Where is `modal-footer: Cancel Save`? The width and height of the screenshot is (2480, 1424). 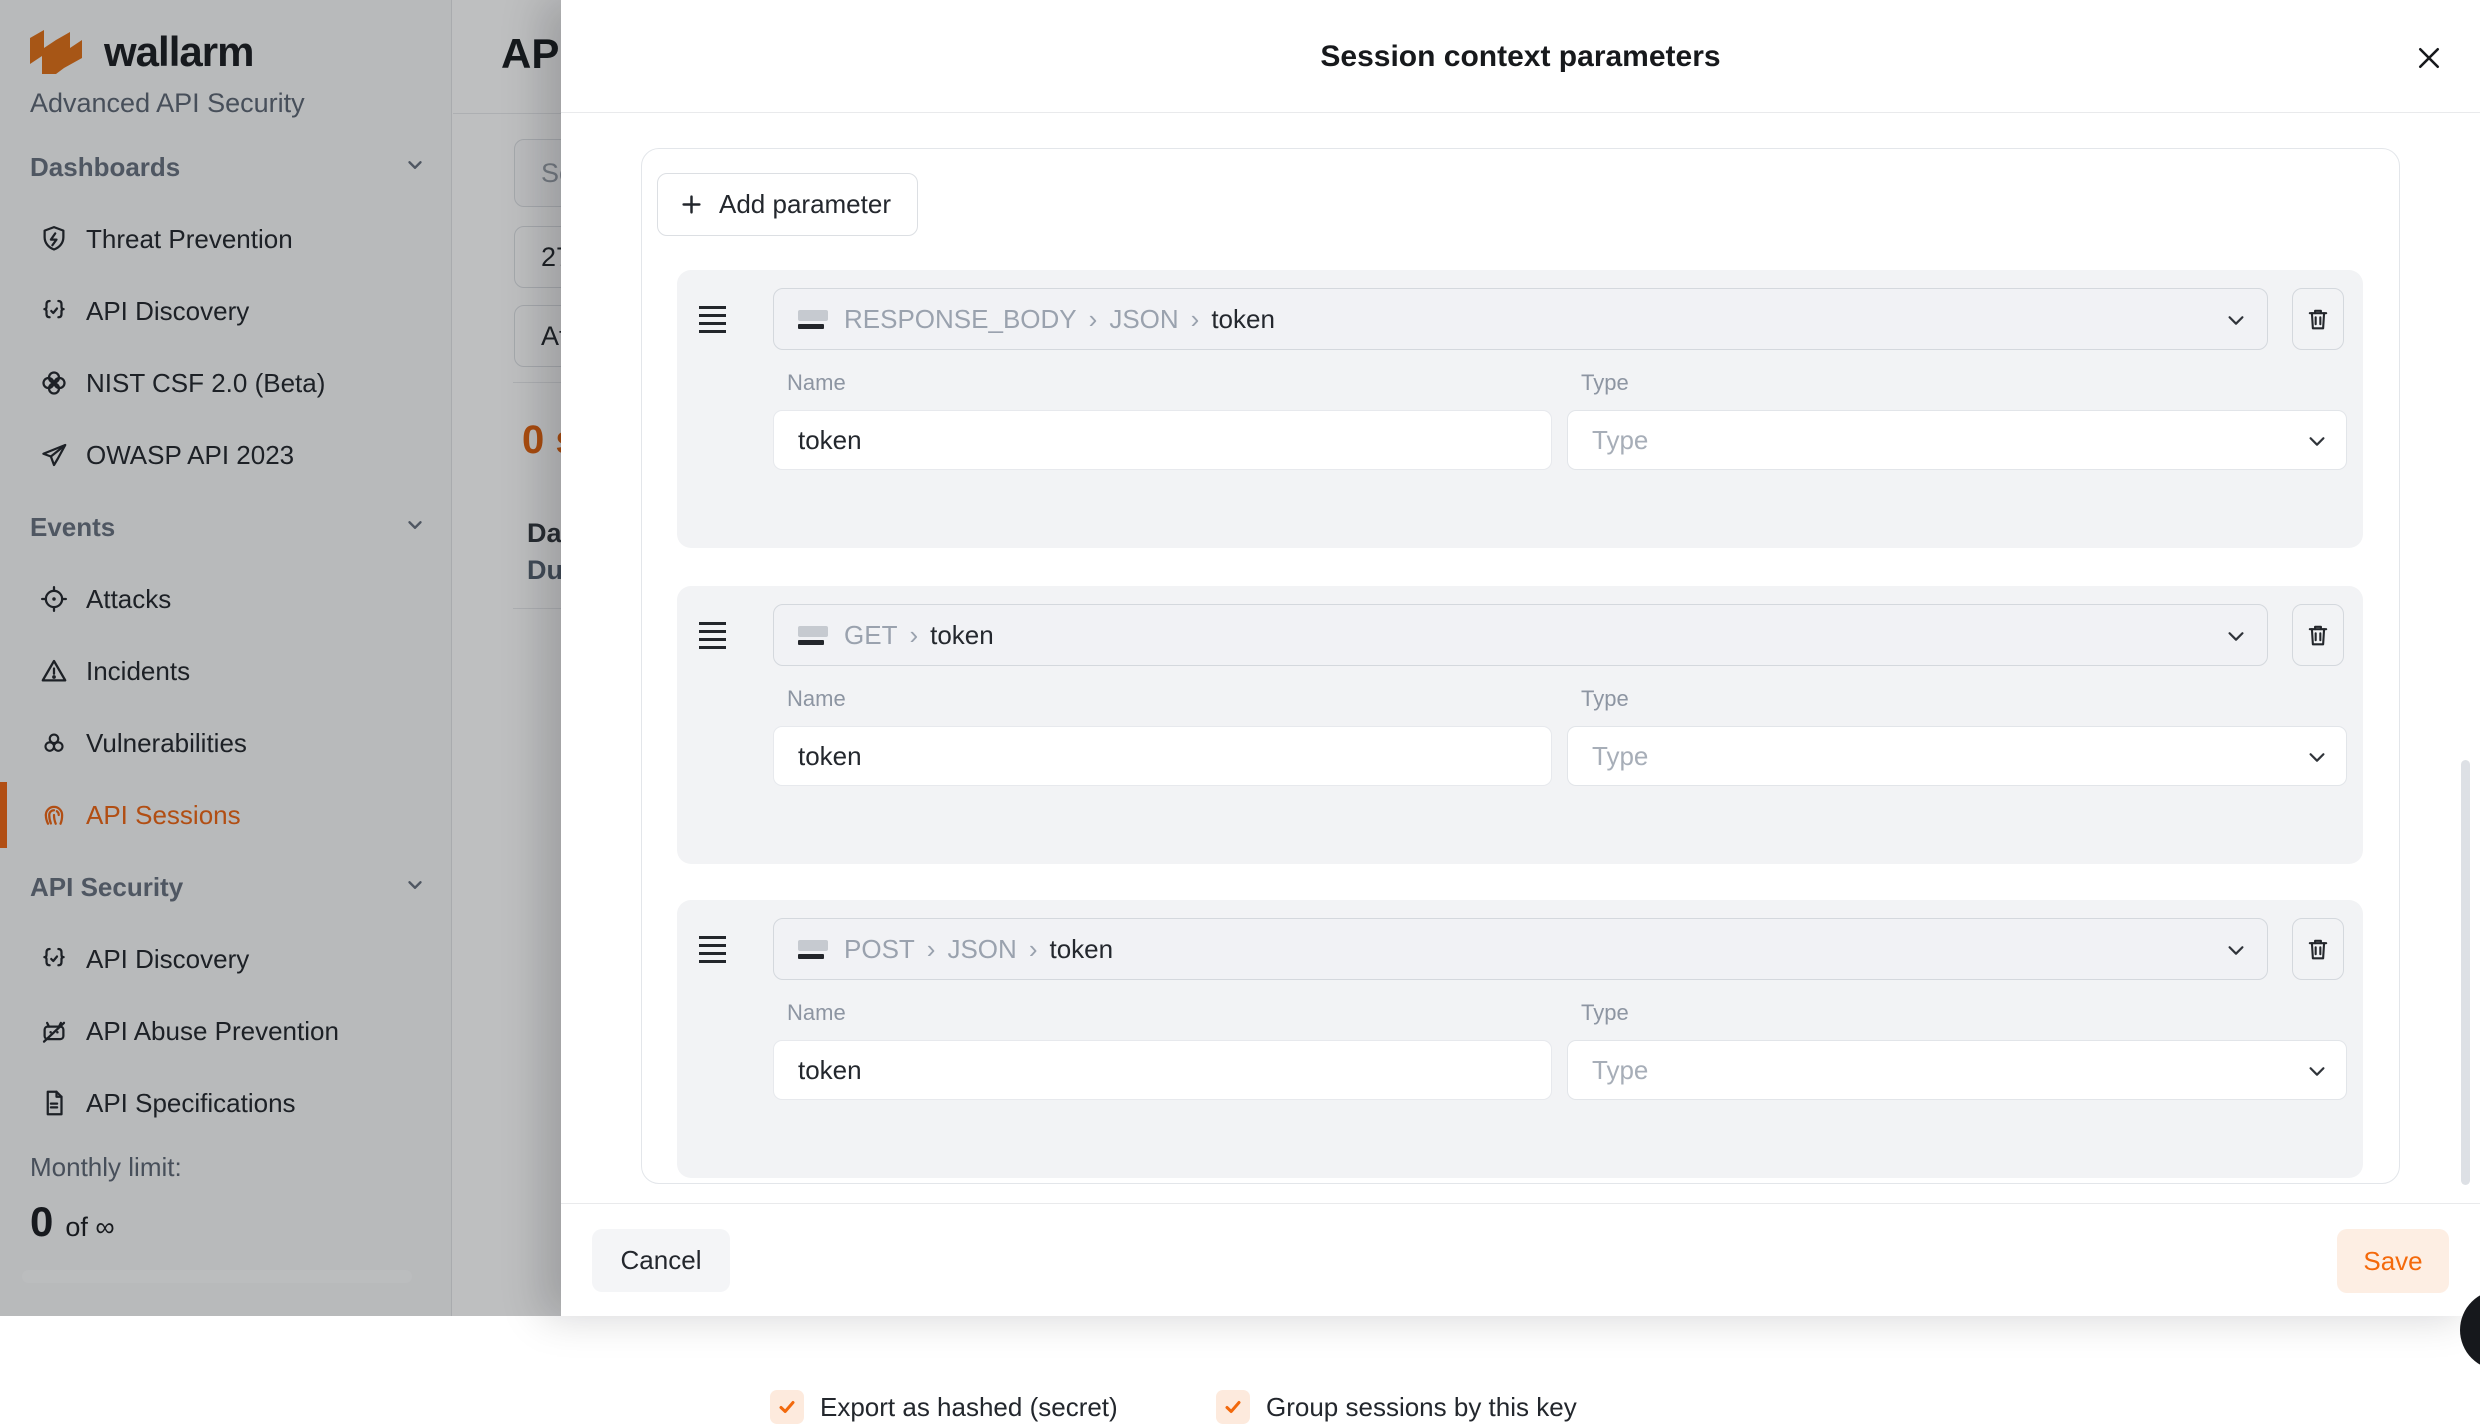 modal-footer: Cancel Save is located at coordinates (1520, 1259).